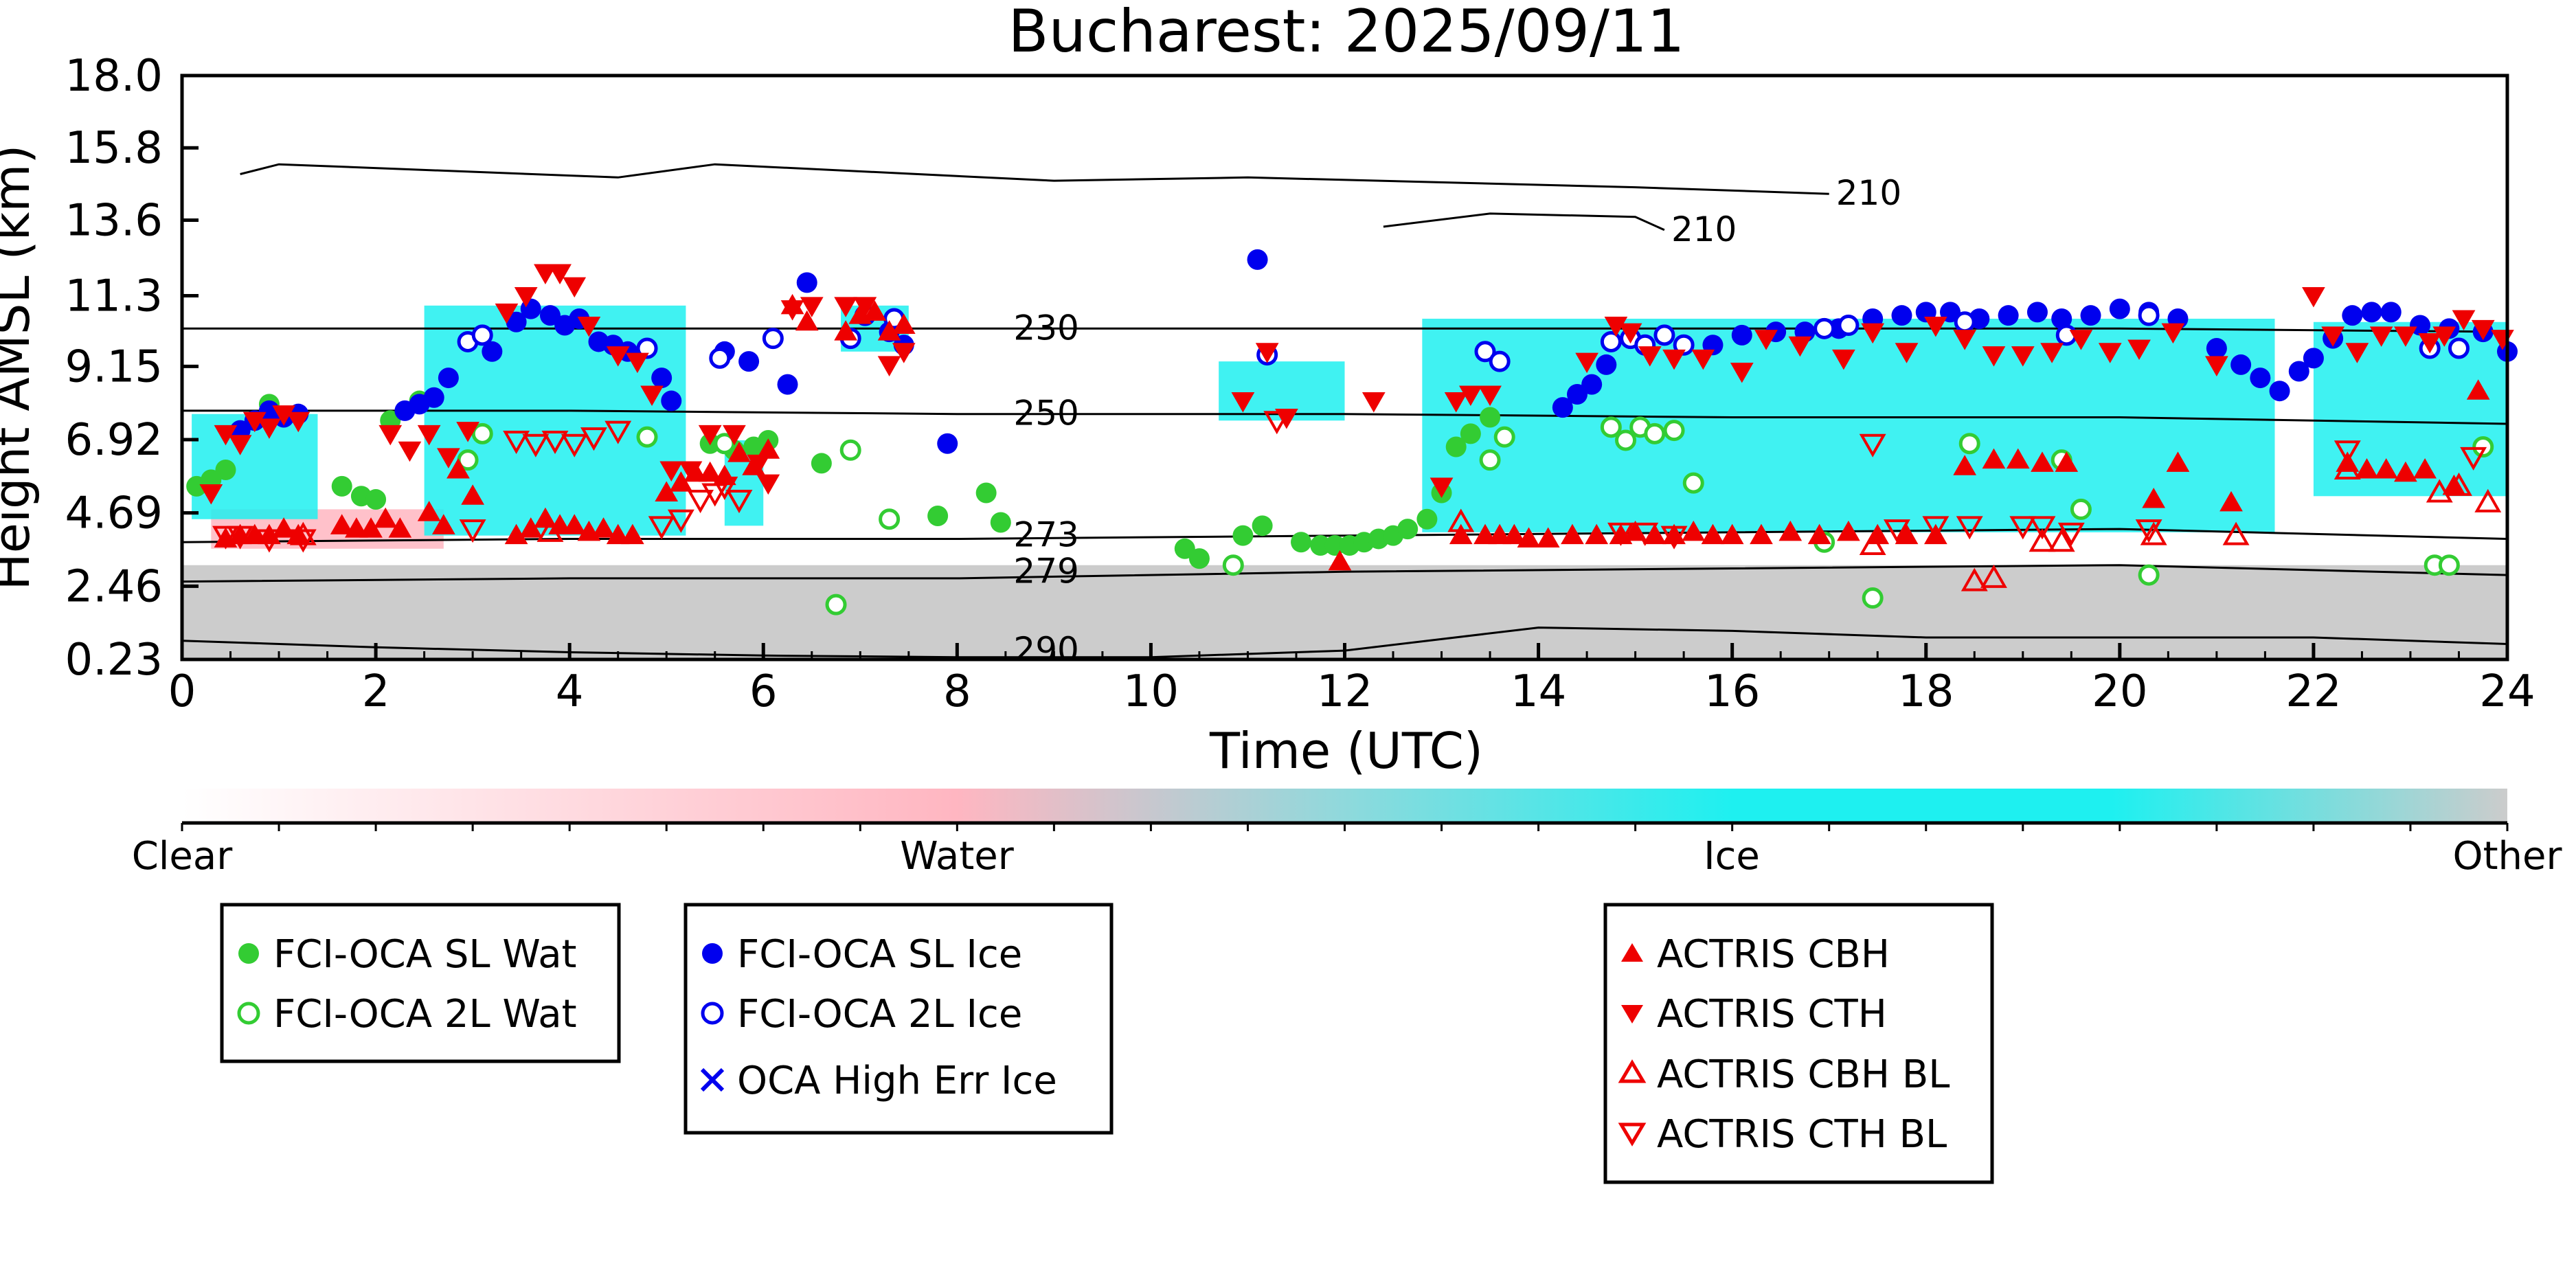 The width and height of the screenshot is (2576, 1288). What do you see at coordinates (1045, 328) in the screenshot?
I see `contour-label-230: 230` at bounding box center [1045, 328].